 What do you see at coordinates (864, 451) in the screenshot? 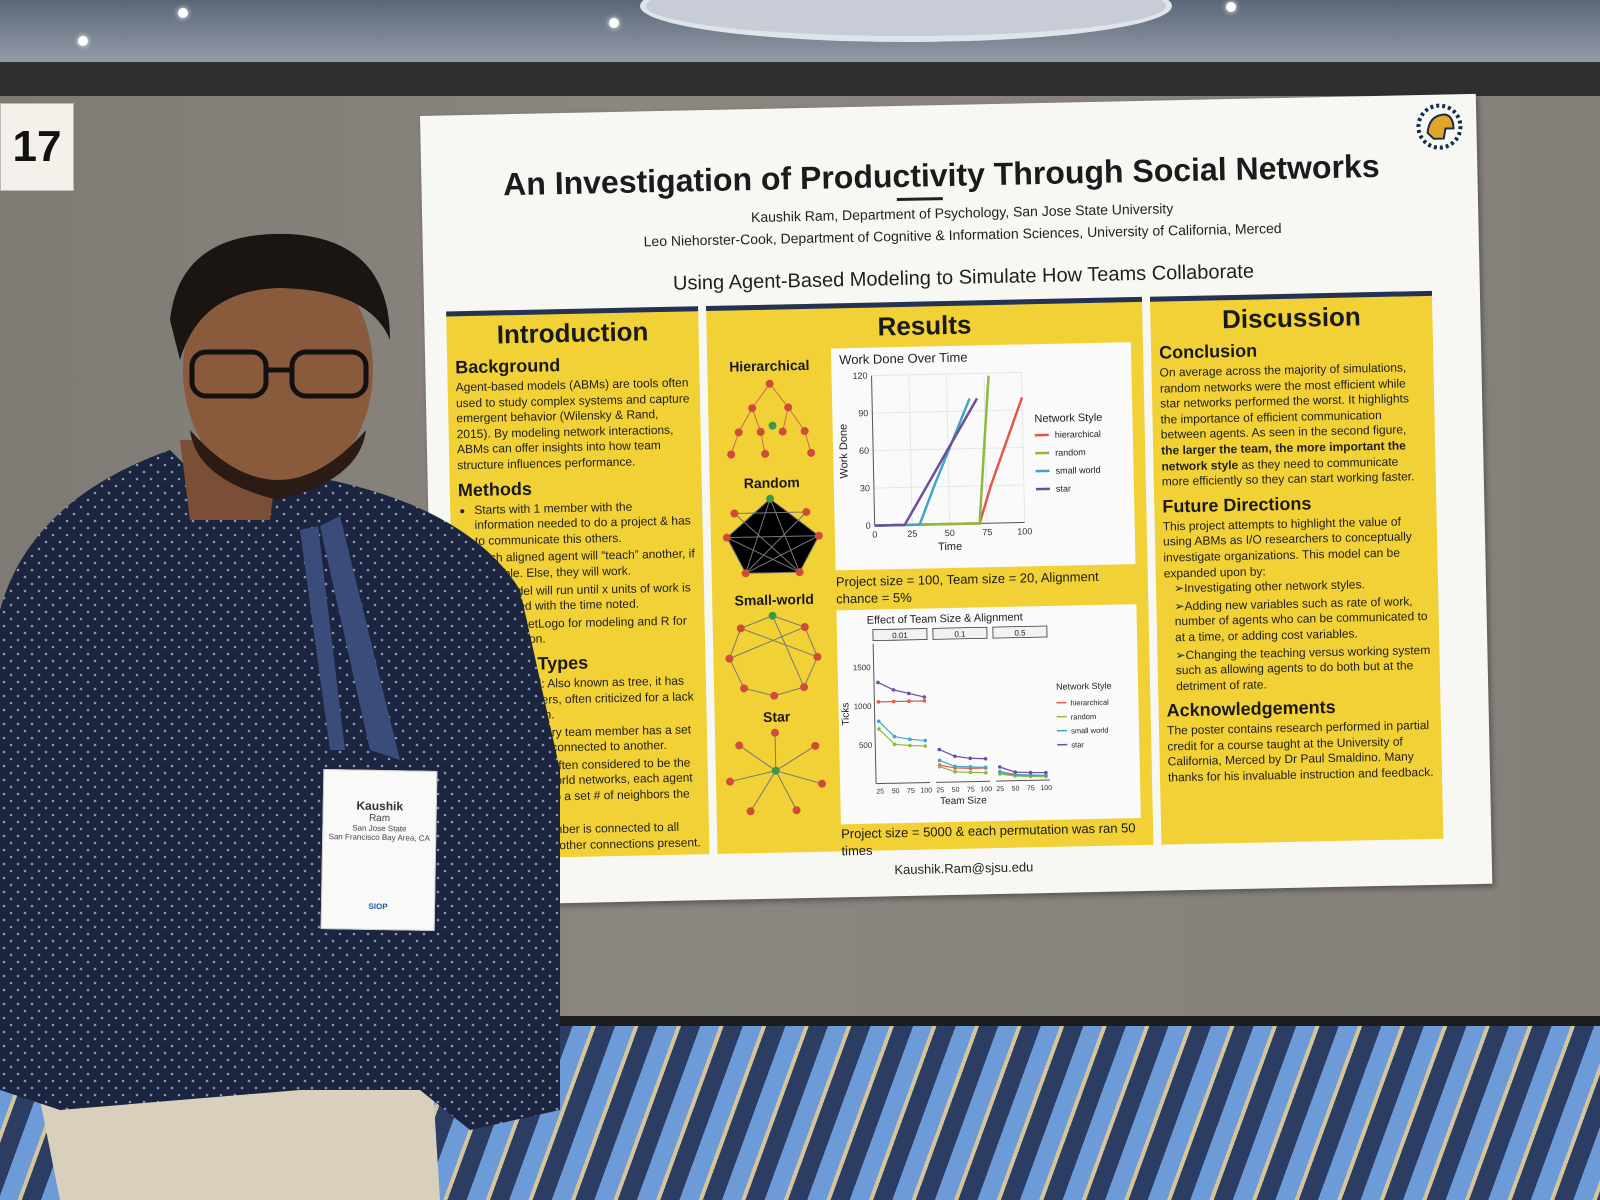
I see `y-tick-label: 60` at bounding box center [864, 451].